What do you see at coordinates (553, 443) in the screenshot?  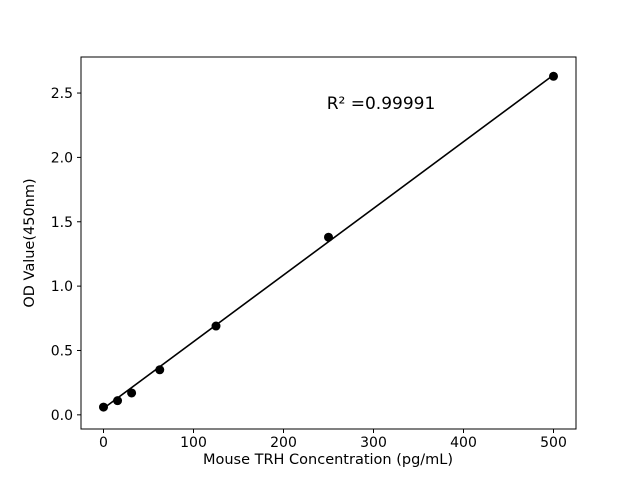 I see `x-tick-label: 500` at bounding box center [553, 443].